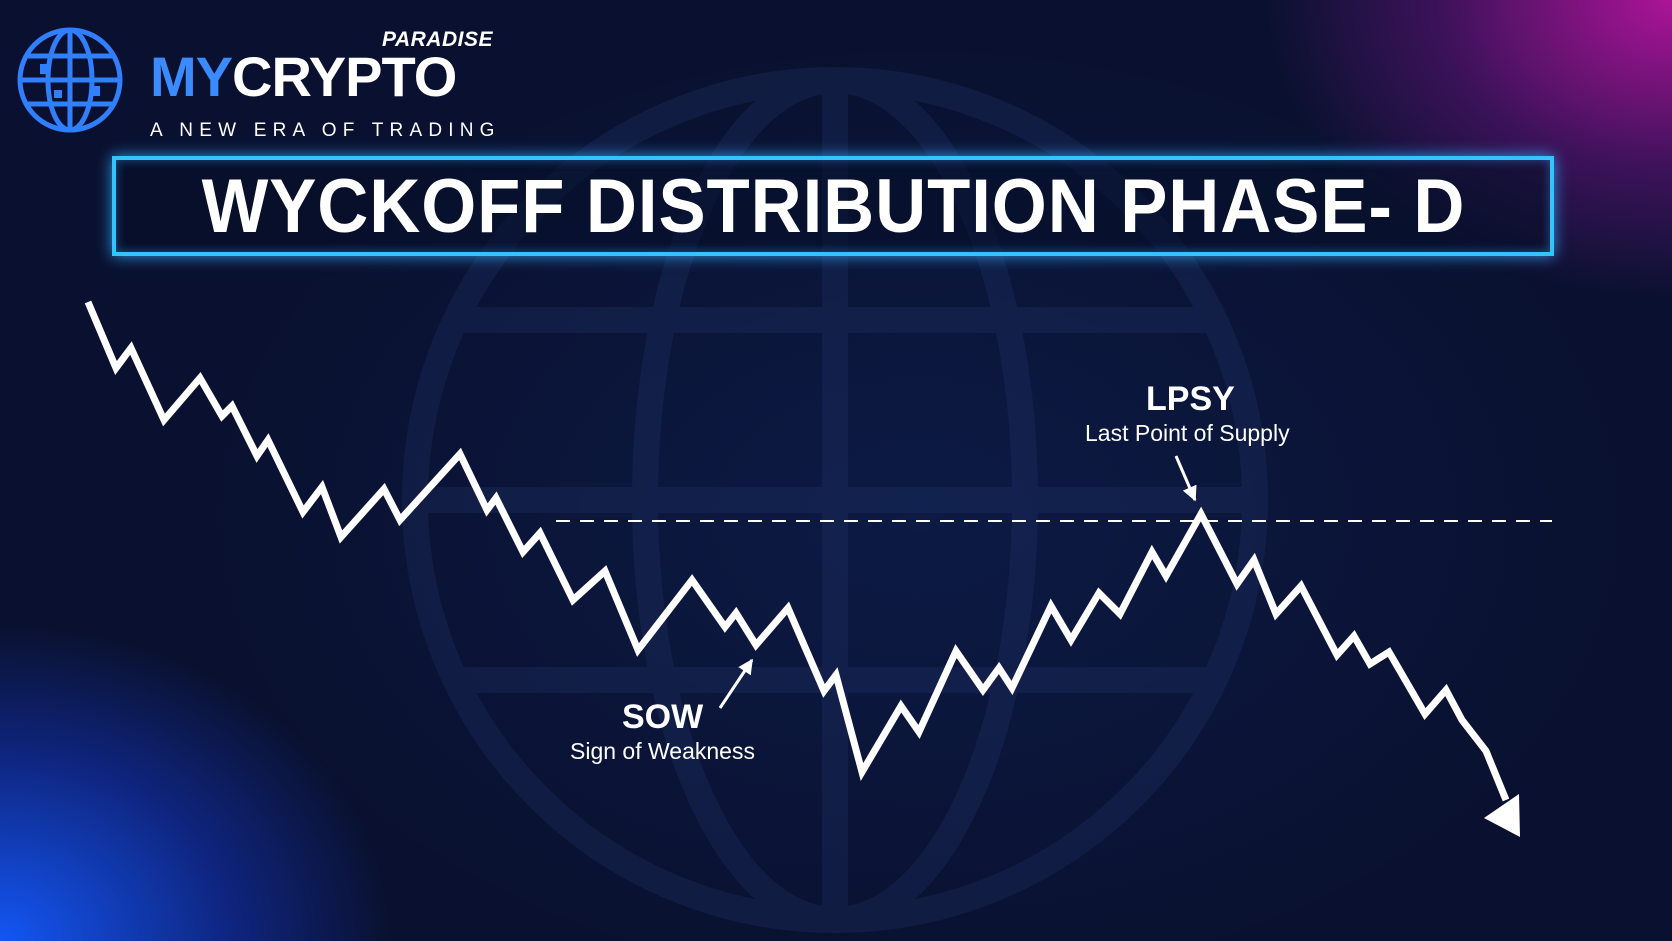 Image resolution: width=1672 pixels, height=941 pixels. What do you see at coordinates (1190, 399) in the screenshot?
I see `lpsy-label: LPSY` at bounding box center [1190, 399].